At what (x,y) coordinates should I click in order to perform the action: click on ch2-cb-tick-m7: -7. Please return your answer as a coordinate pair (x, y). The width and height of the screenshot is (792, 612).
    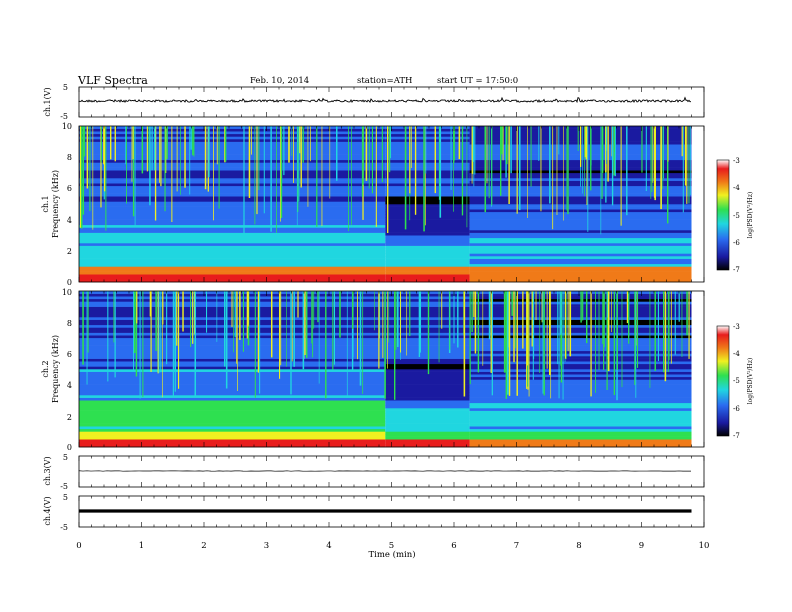
    Looking at the image, I should click on (736, 436).